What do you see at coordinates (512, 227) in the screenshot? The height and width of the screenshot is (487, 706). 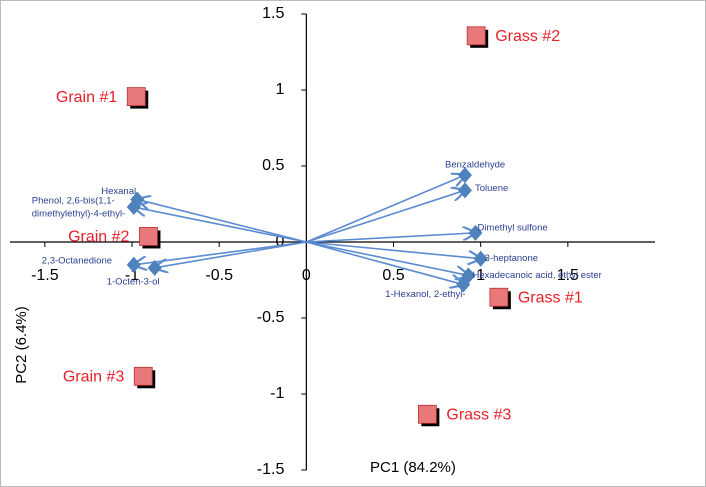 I see `loading-label: Dimethyl sulfone` at bounding box center [512, 227].